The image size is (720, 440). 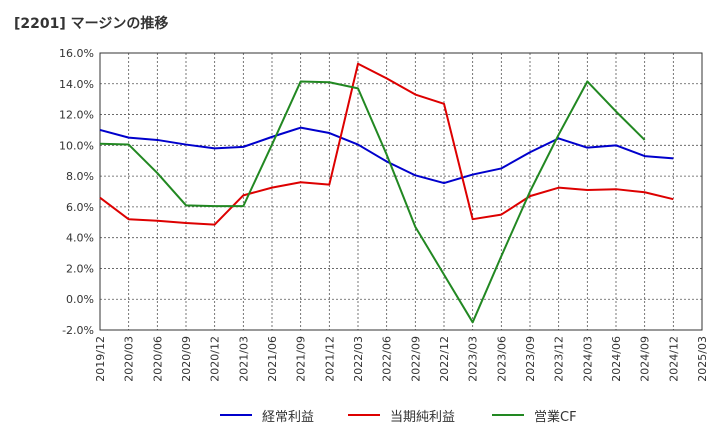 I want to click on chart-title: [2201] マージンの推移, so click(x=91, y=24).